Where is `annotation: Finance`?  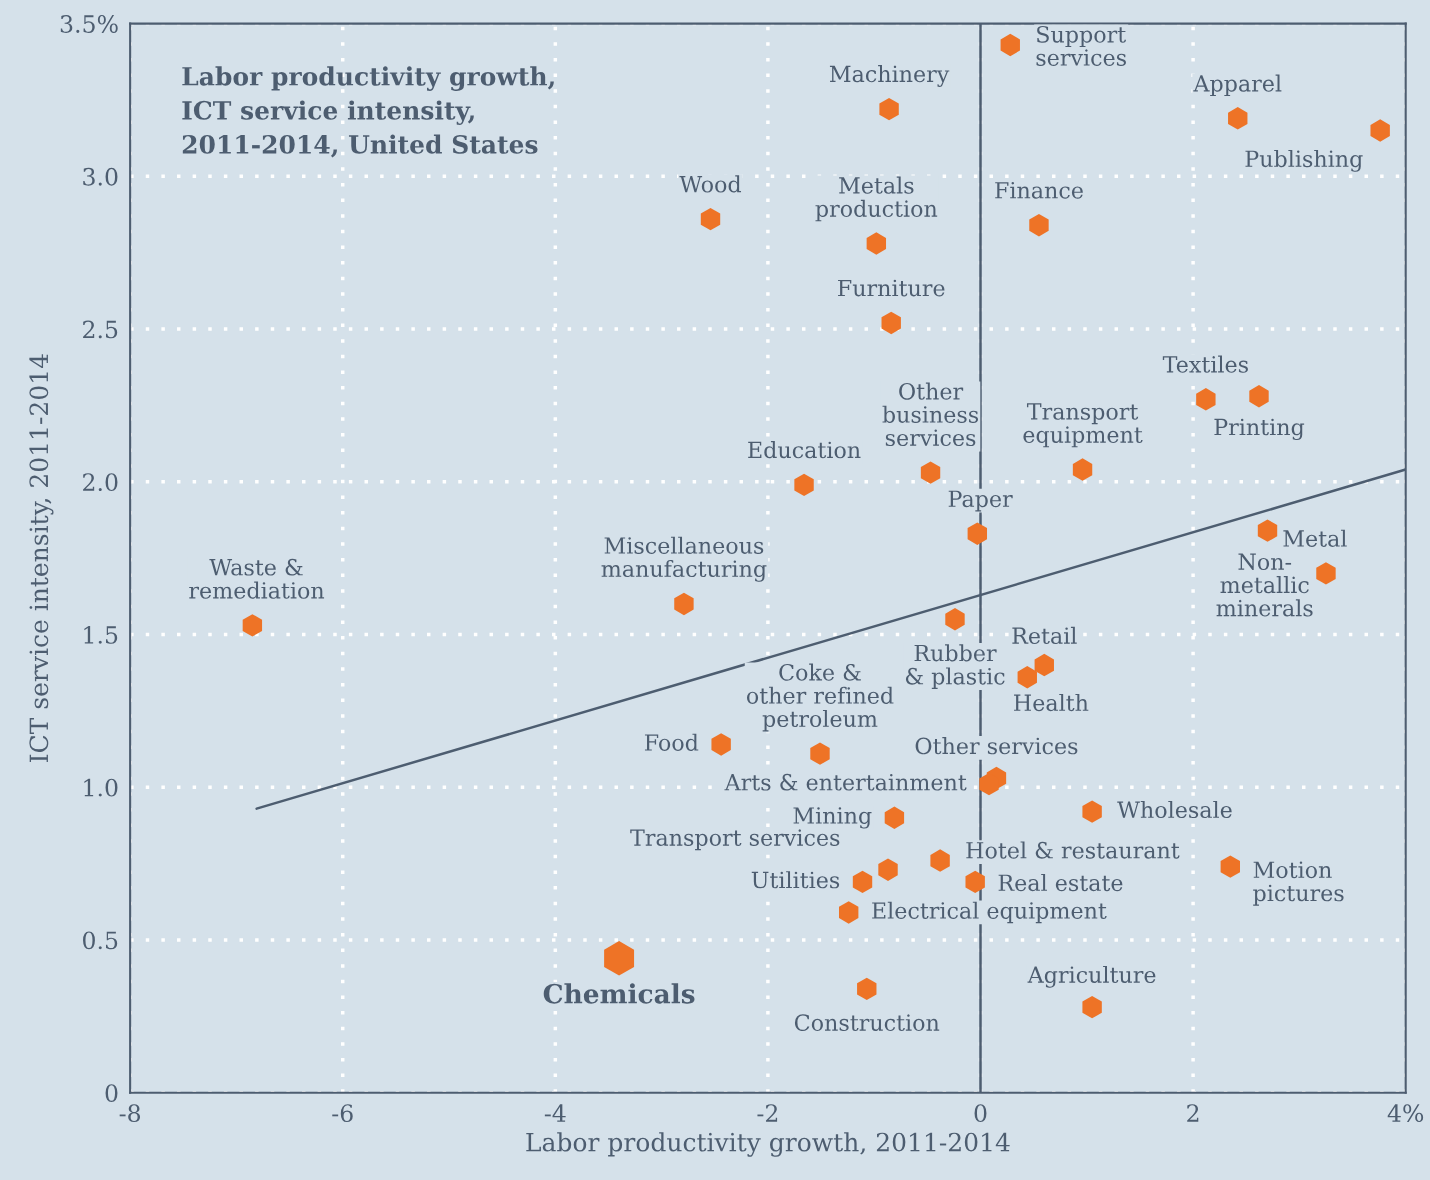
annotation: Finance is located at coordinates (1039, 190).